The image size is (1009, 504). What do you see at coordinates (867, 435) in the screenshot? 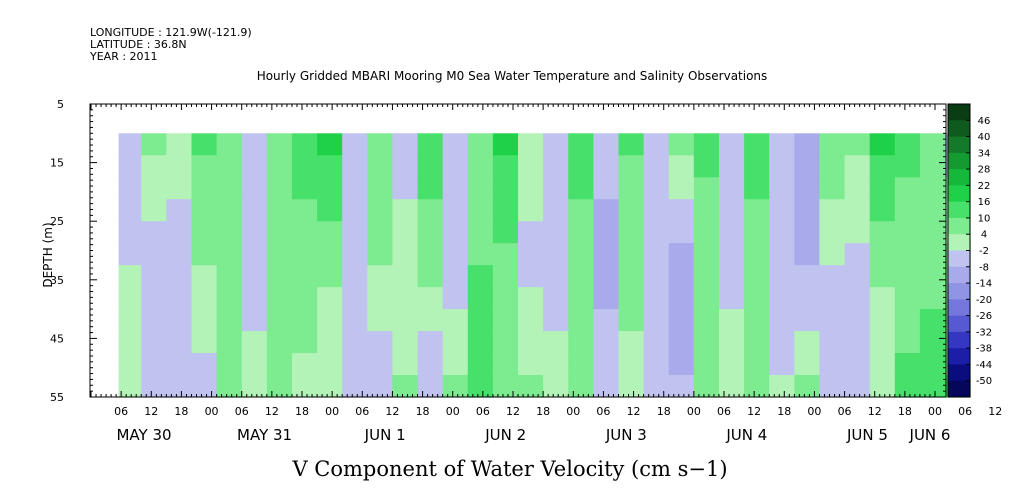
I see `x-day-label: JUN 5` at bounding box center [867, 435].